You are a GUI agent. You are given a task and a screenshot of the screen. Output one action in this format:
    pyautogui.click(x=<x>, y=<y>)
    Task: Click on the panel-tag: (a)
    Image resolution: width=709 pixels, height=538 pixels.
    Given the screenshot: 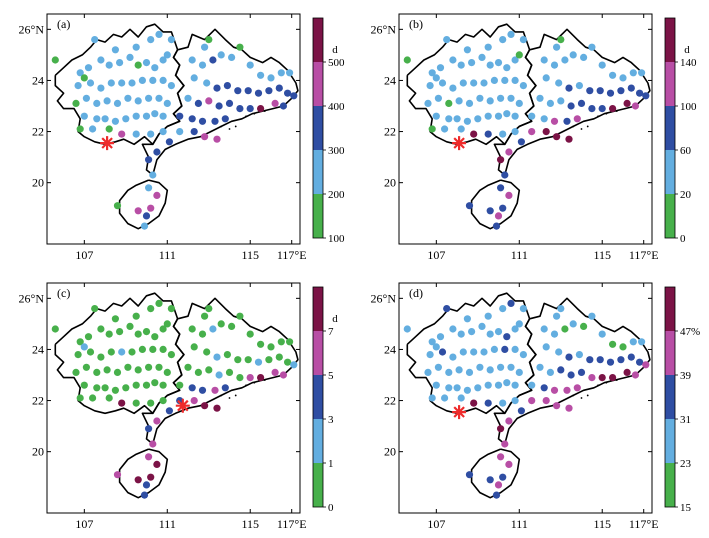 What is the action you would take?
    pyautogui.click(x=63, y=24)
    